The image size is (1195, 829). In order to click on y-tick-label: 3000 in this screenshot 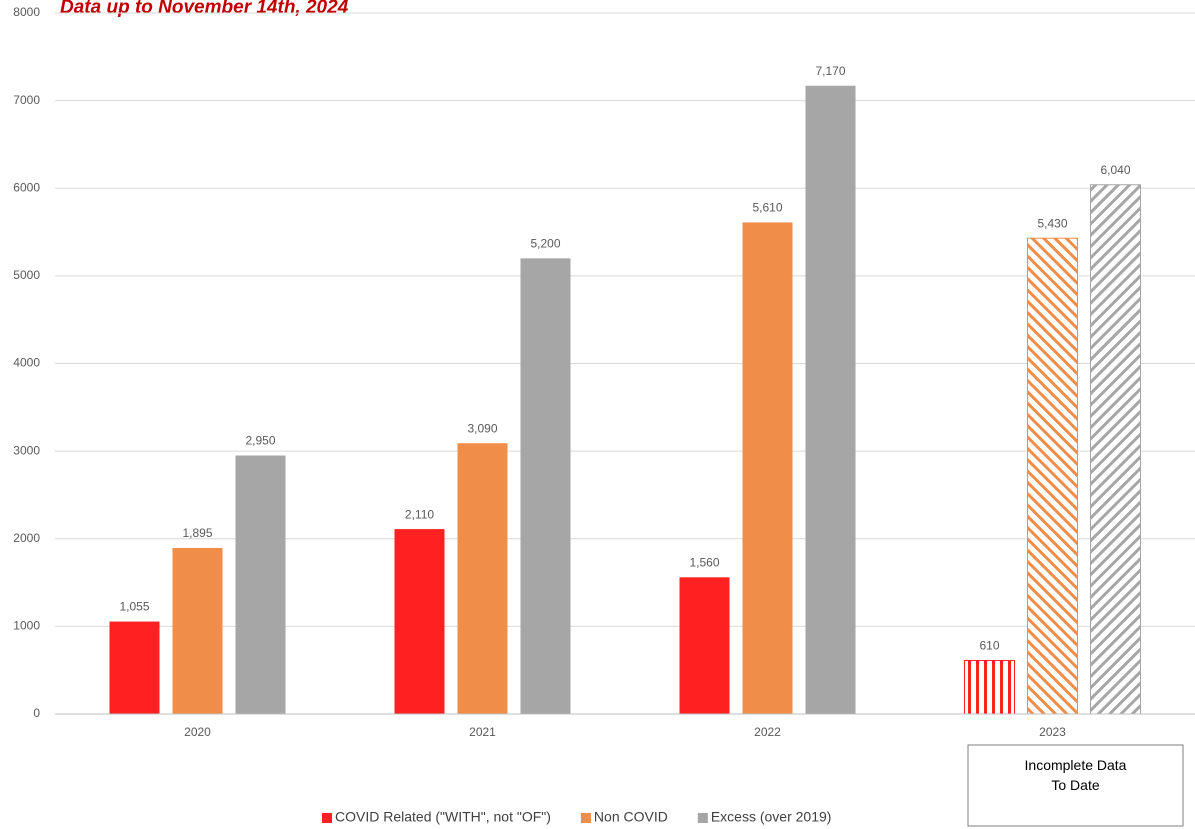, I will do `click(26, 450)`.